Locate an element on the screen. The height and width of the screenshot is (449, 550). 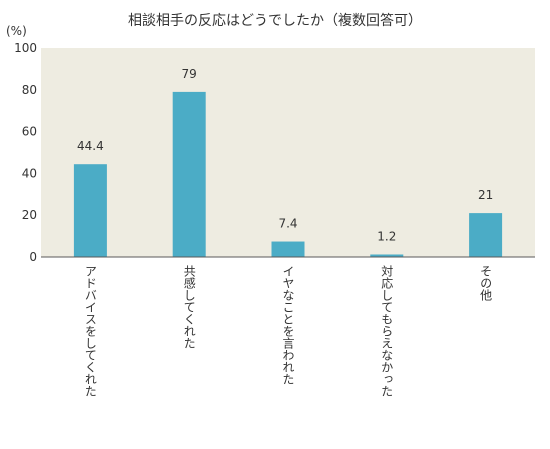
x-category-label: 共感してくれた is located at coordinates (189, 307).